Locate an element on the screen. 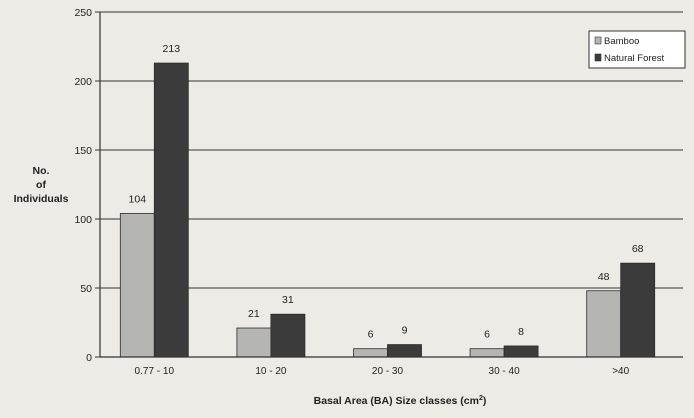  data-label-natural-forest: 213 is located at coordinates (172, 49).